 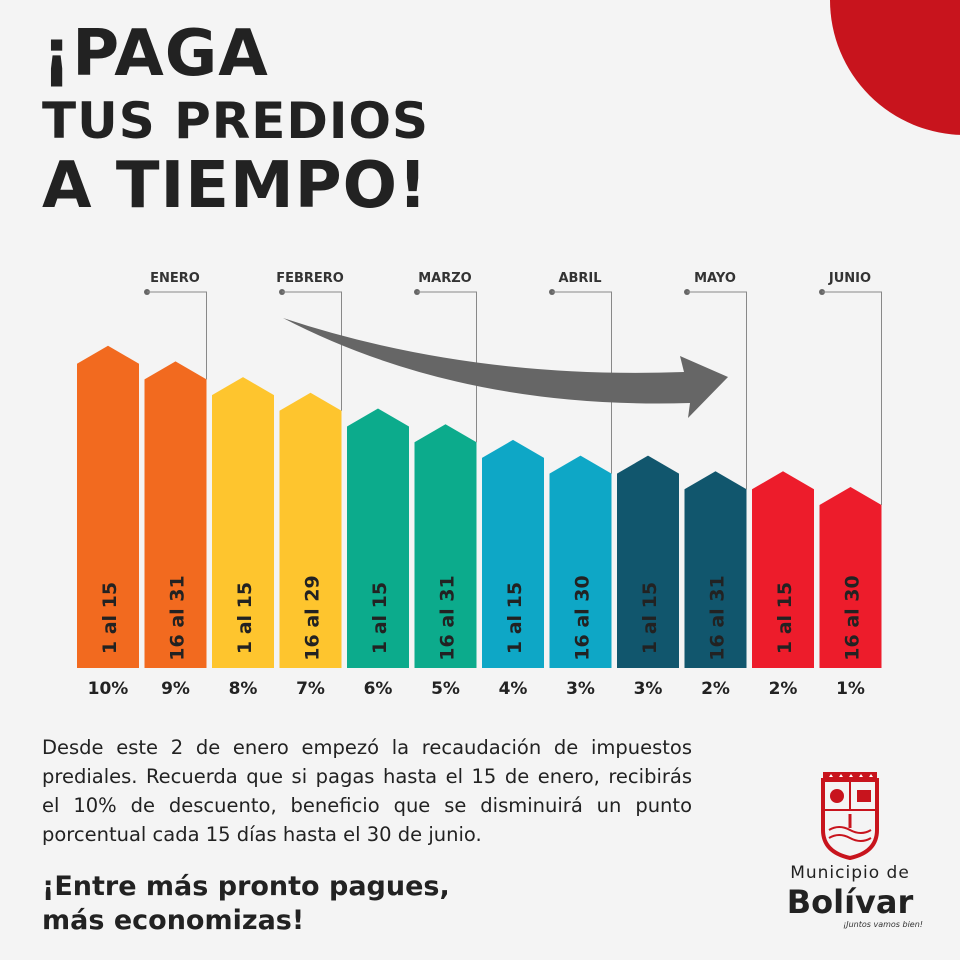 I want to click on logo-line-1: Municipio de, so click(x=850, y=873).